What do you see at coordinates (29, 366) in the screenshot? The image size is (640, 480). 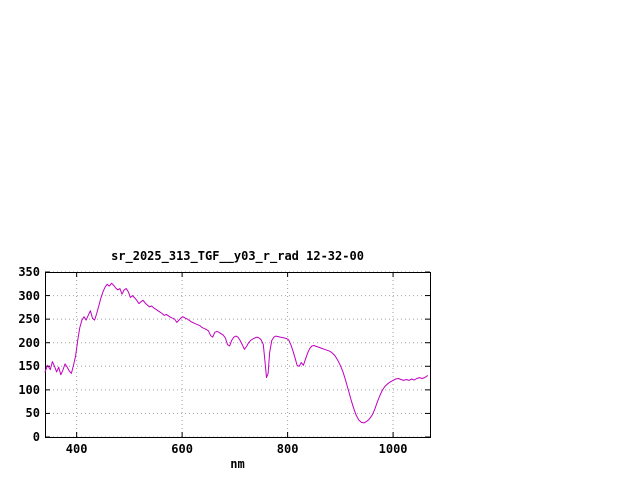 I see `y-tick-label: 150` at bounding box center [29, 366].